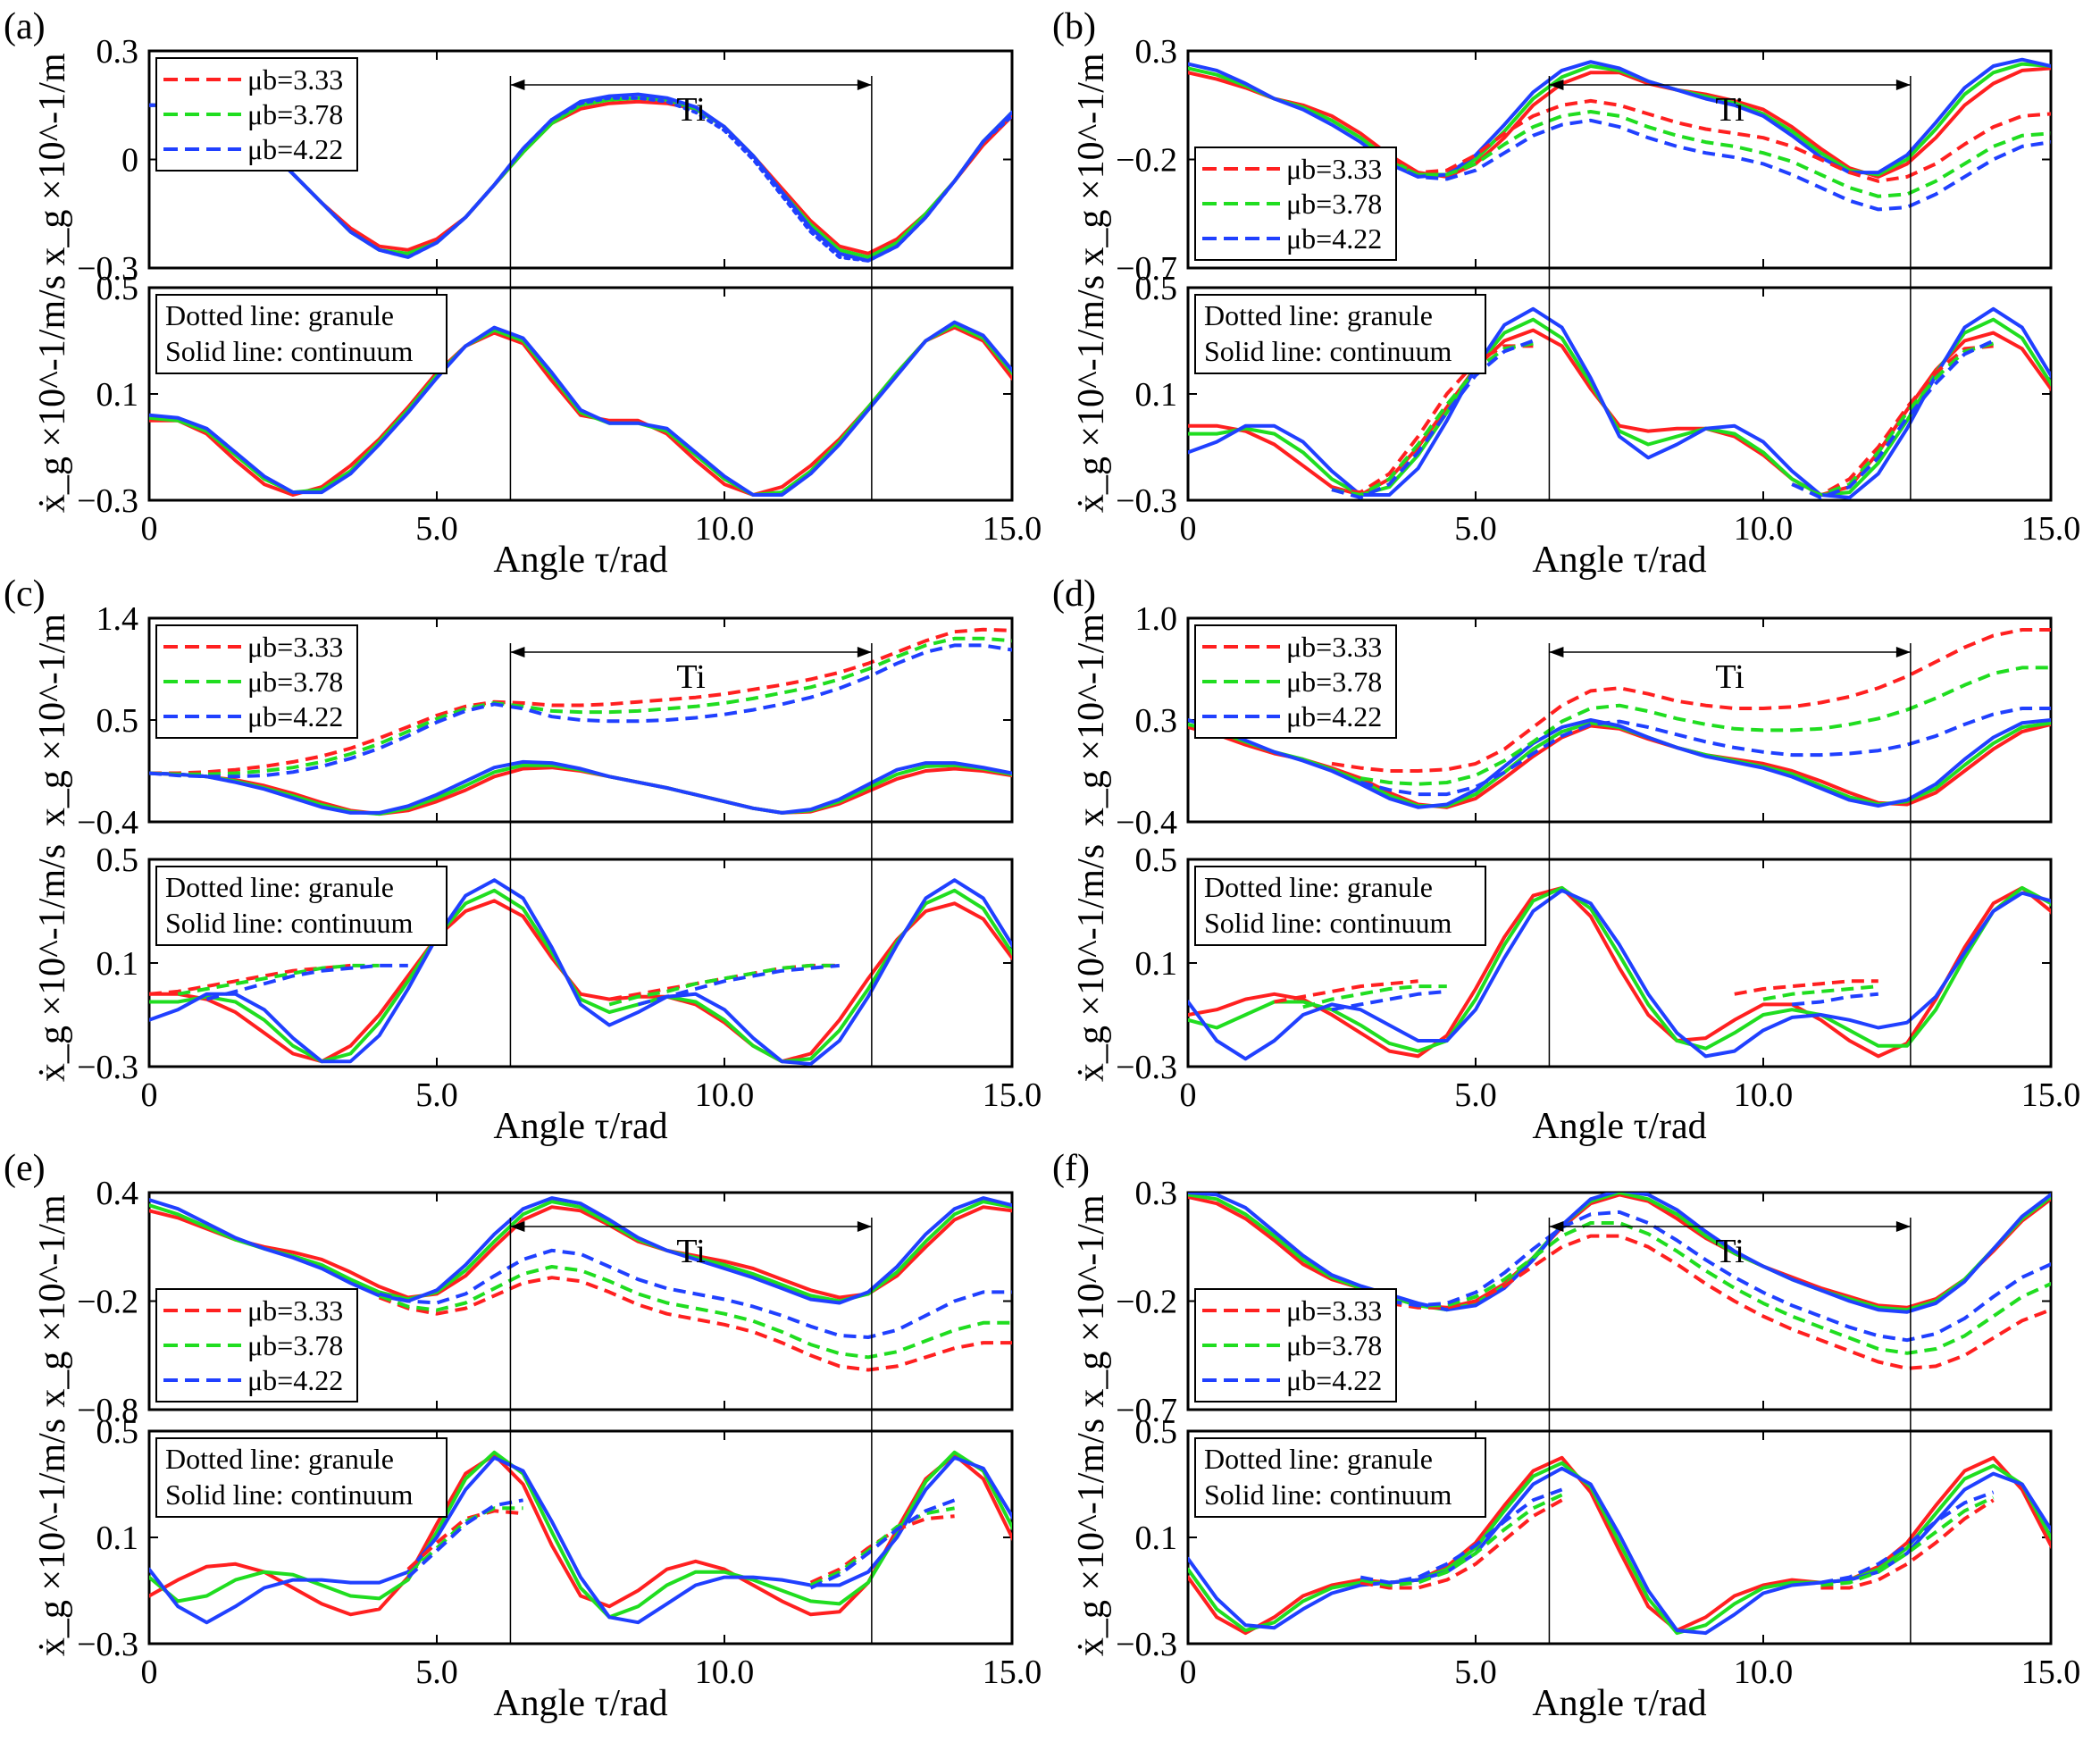 The height and width of the screenshot is (1750, 2100). I want to click on y-tick-label: −0.3, so click(108, 501).